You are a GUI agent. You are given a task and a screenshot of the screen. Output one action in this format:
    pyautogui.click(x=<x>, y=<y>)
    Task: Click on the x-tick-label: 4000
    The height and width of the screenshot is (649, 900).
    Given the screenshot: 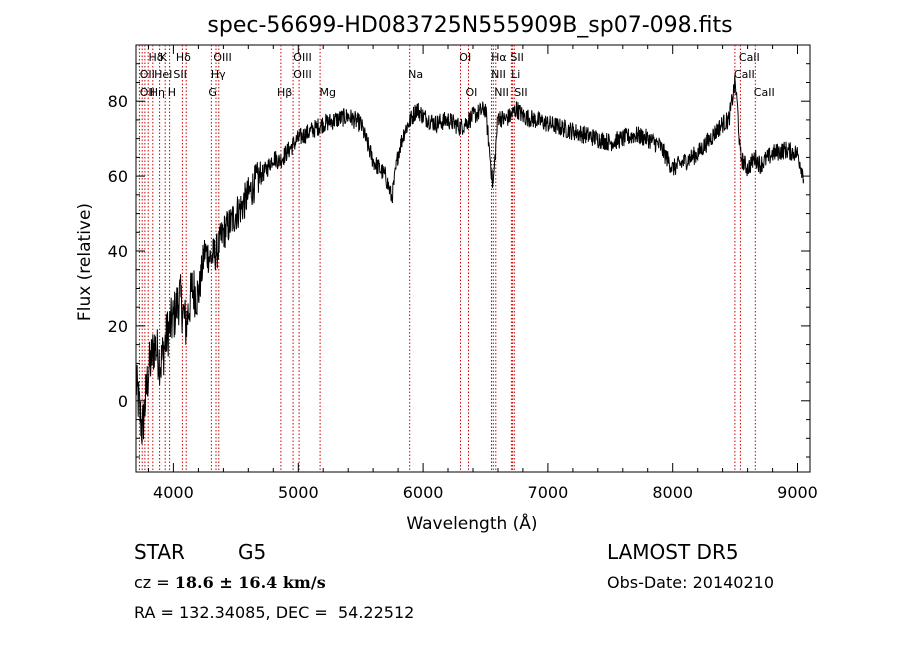 What is the action you would take?
    pyautogui.click(x=173, y=492)
    